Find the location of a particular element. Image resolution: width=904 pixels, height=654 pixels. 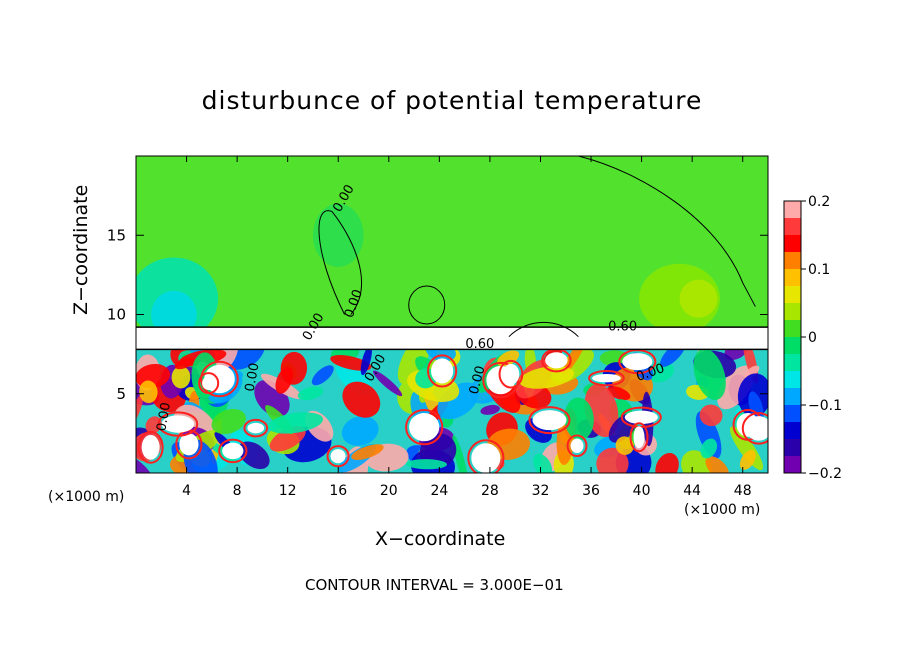

x-tick-label: 20 is located at coordinates (389, 491).